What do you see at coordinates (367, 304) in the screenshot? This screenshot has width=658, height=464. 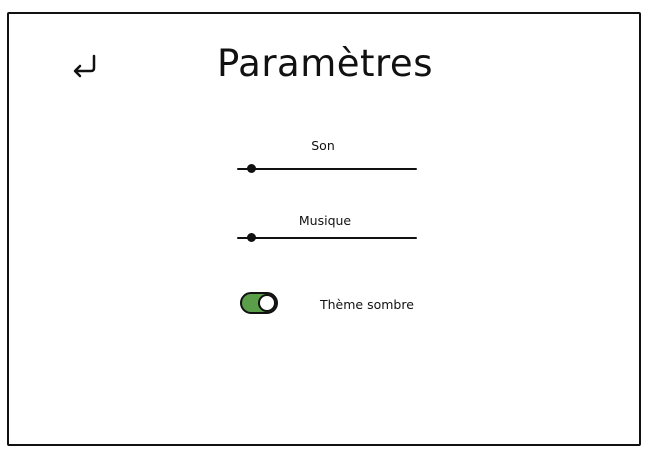 I see `dark-theme-label: Thème sombre` at bounding box center [367, 304].